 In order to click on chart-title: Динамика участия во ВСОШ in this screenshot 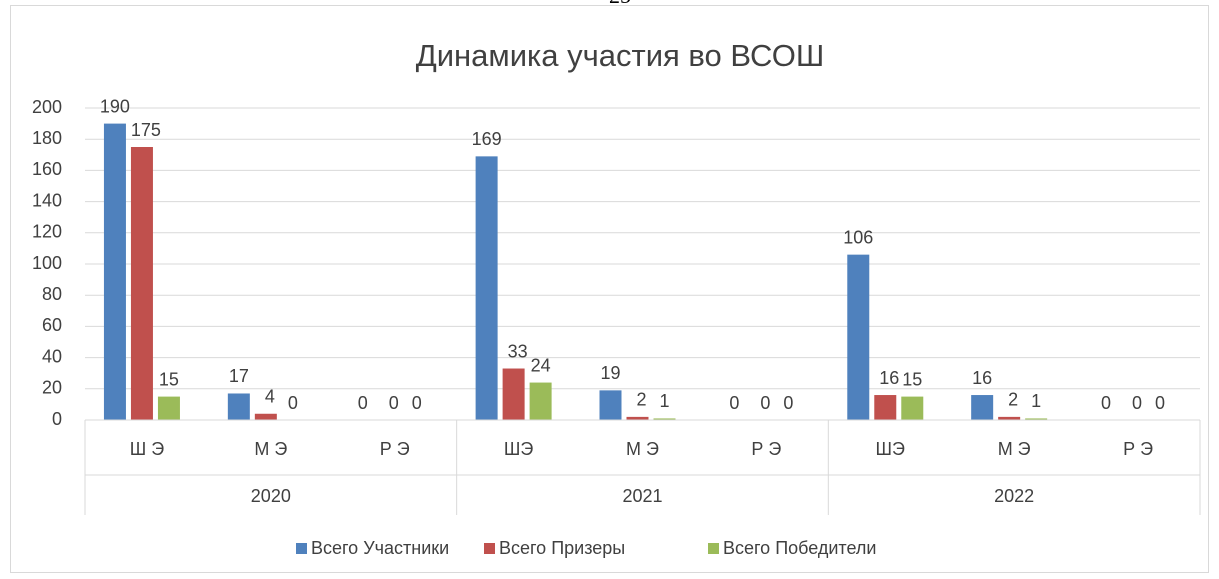, I will do `click(620, 55)`.